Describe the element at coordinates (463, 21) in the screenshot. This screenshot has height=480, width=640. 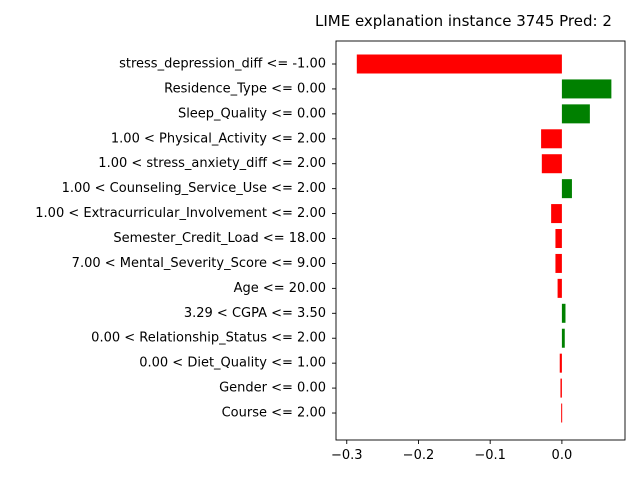
I see `chart-title: LIME explanation instance 3745 Pred: 2` at that location.